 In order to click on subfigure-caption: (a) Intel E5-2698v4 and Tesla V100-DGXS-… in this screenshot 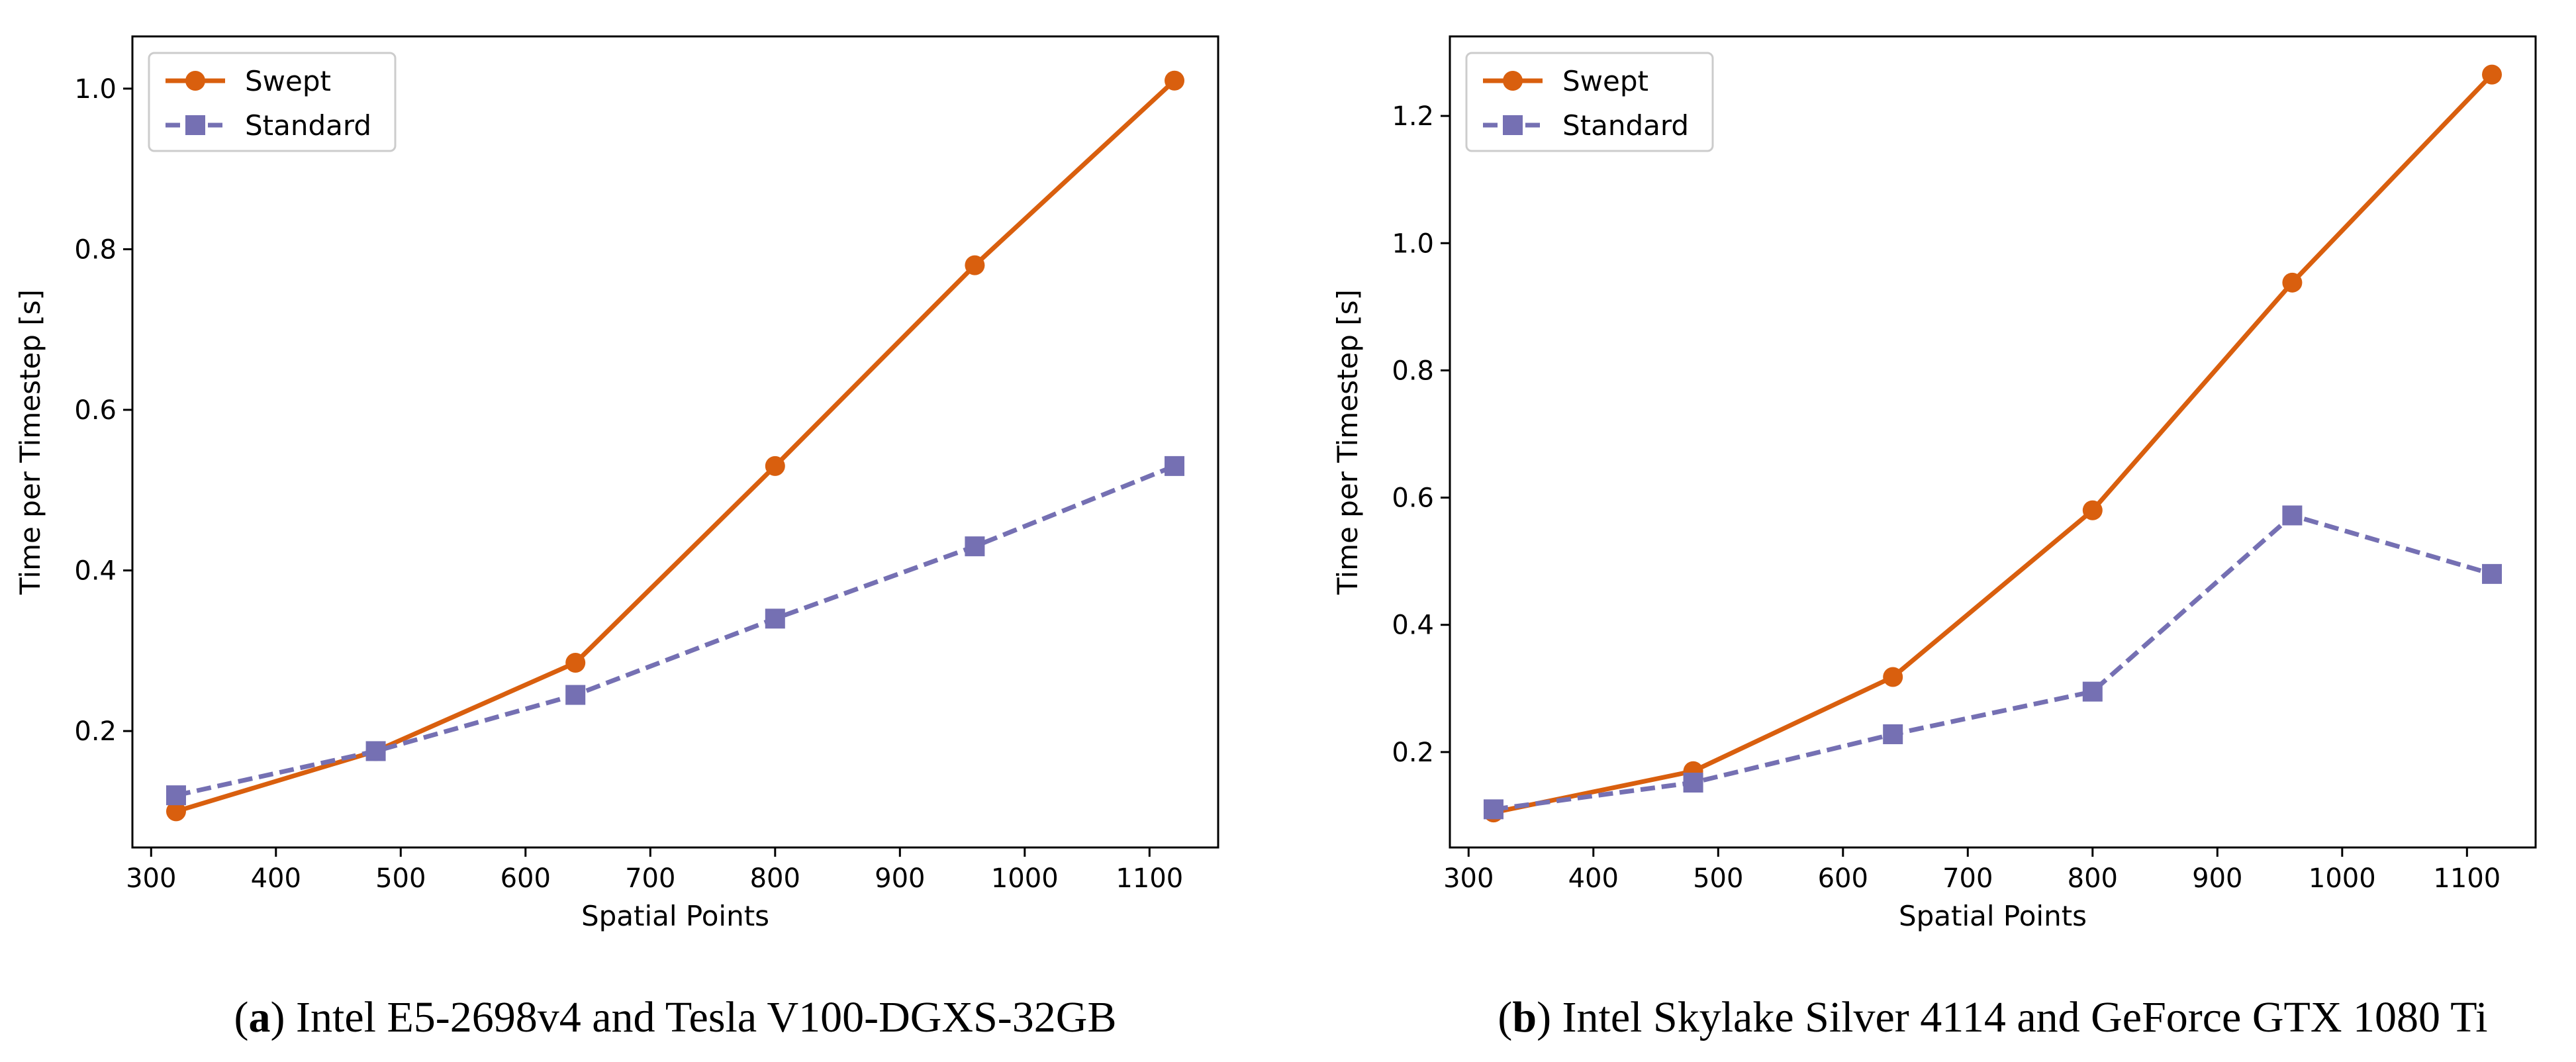, I will do `click(675, 1017)`.